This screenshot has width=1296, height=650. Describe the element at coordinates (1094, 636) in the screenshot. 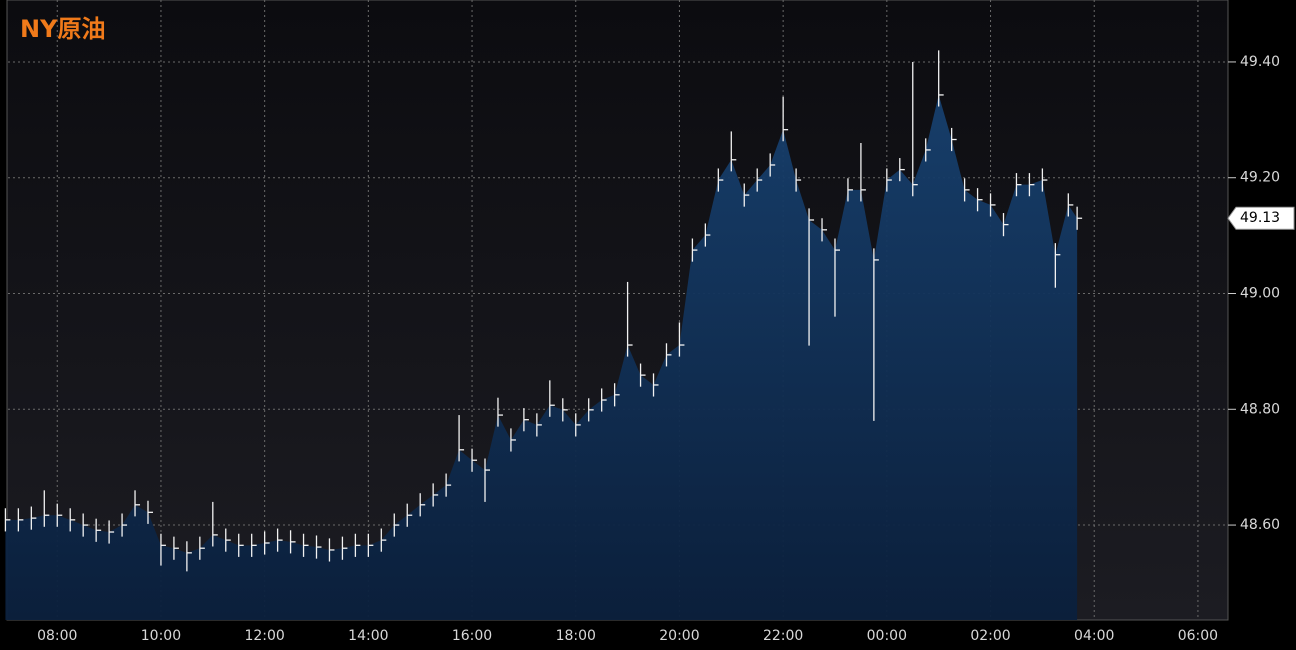

I see `x-tick-label: 04:00` at that location.